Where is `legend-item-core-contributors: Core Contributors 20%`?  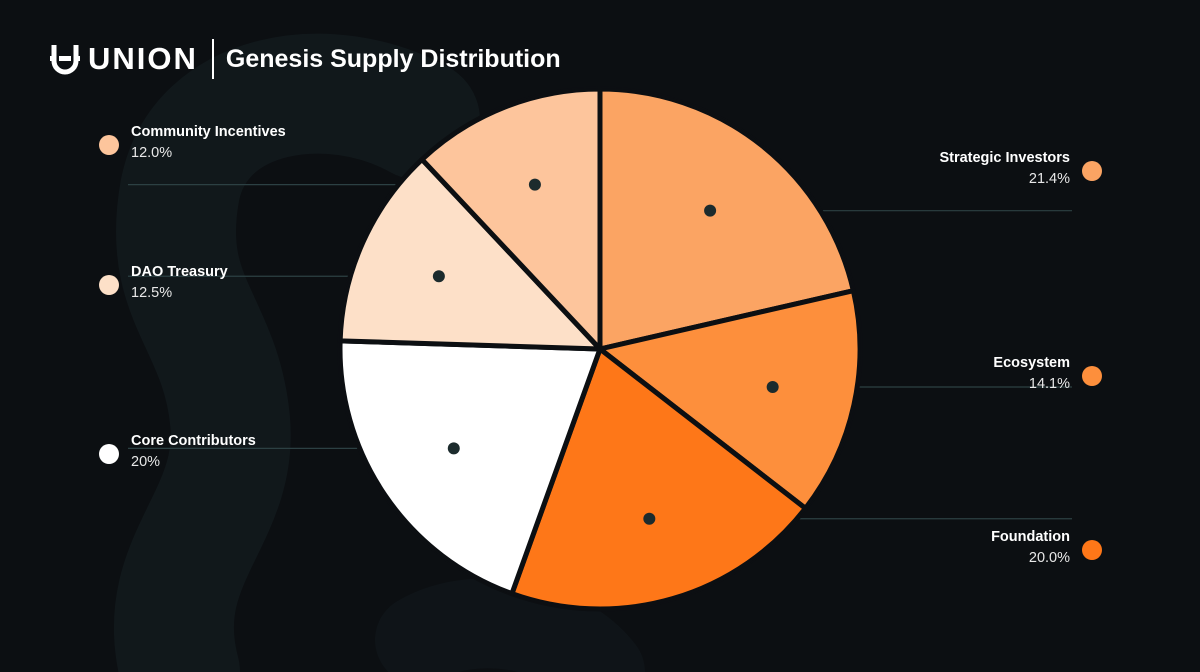
legend-item-core-contributors: Core Contributors 20% is located at coordinates (229, 455).